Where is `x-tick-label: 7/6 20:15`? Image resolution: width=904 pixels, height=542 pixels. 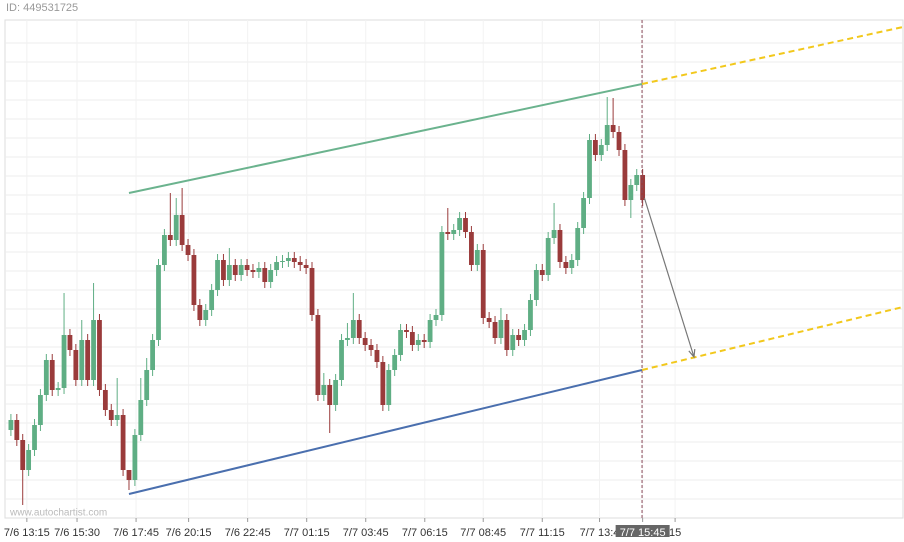
x-tick-label: 7/6 20:15 is located at coordinates (189, 532).